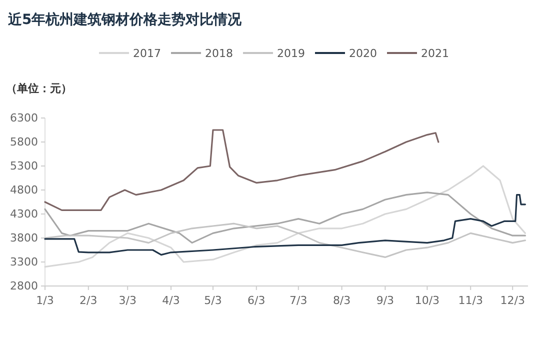 This screenshot has height=346, width=548. Describe the element at coordinates (24, 190) in the screenshot. I see `y-tick-label: 4800` at that location.